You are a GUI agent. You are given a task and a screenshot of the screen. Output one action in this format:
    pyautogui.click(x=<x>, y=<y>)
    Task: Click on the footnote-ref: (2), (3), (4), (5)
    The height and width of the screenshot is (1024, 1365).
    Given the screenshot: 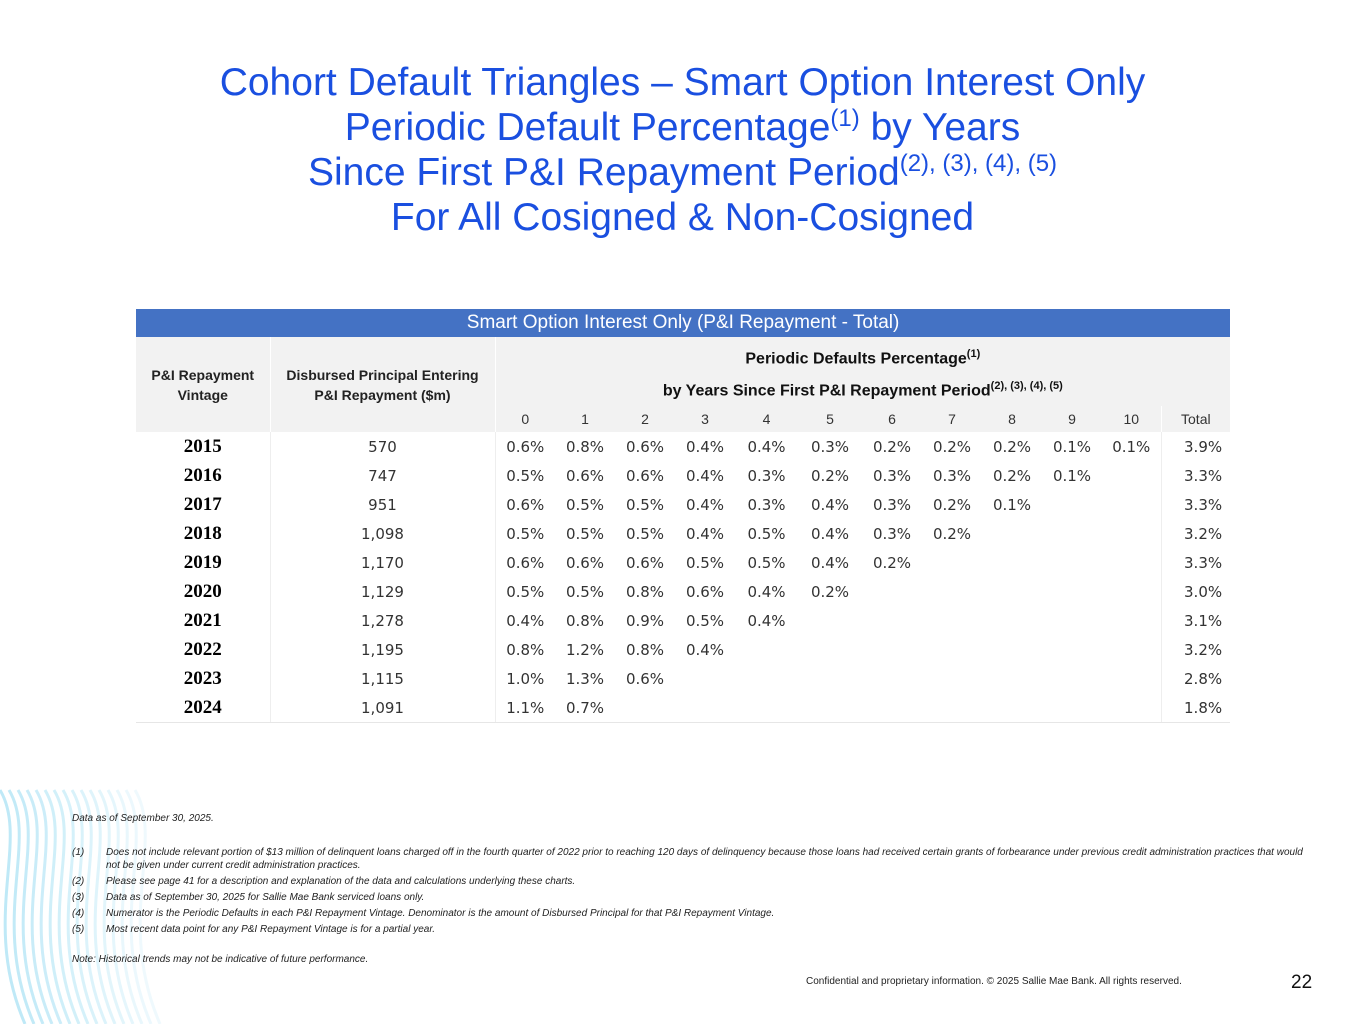 What is the action you would take?
    pyautogui.click(x=978, y=163)
    